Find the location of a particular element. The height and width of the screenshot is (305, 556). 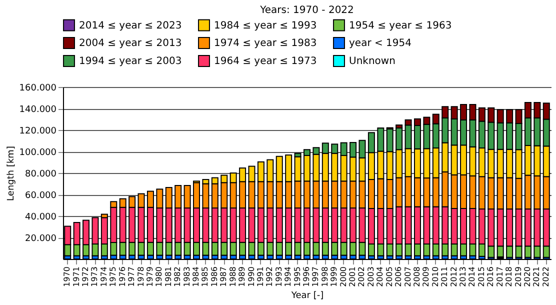

x-tick-label: 2002 is located at coordinates (361, 276).